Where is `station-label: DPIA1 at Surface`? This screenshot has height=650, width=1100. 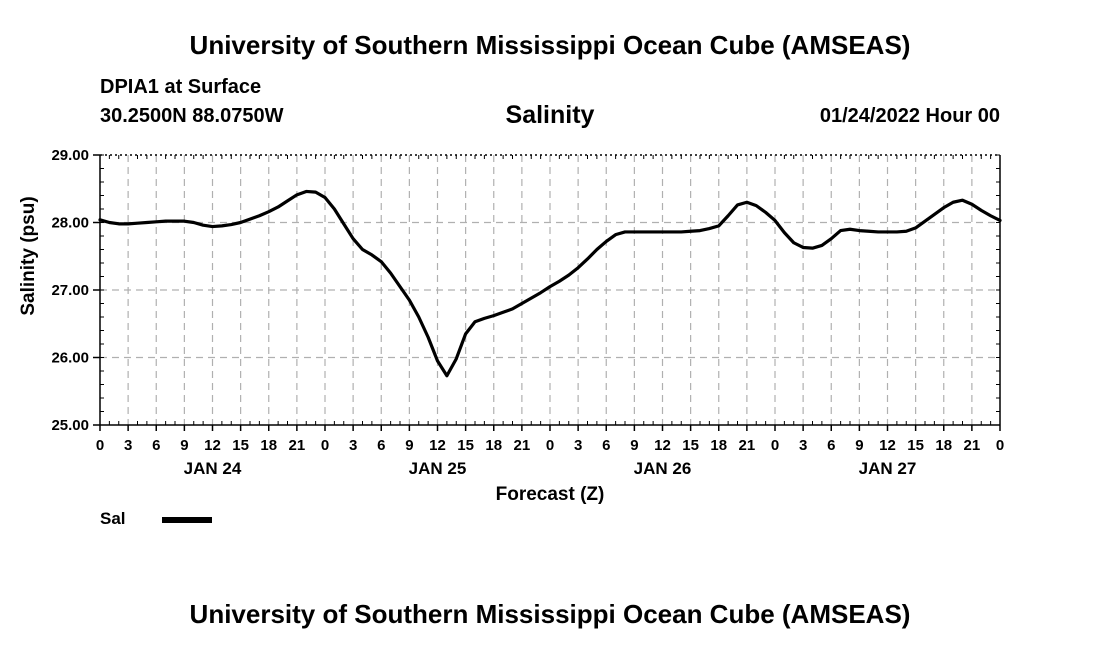 station-label: DPIA1 at Surface is located at coordinates (181, 87).